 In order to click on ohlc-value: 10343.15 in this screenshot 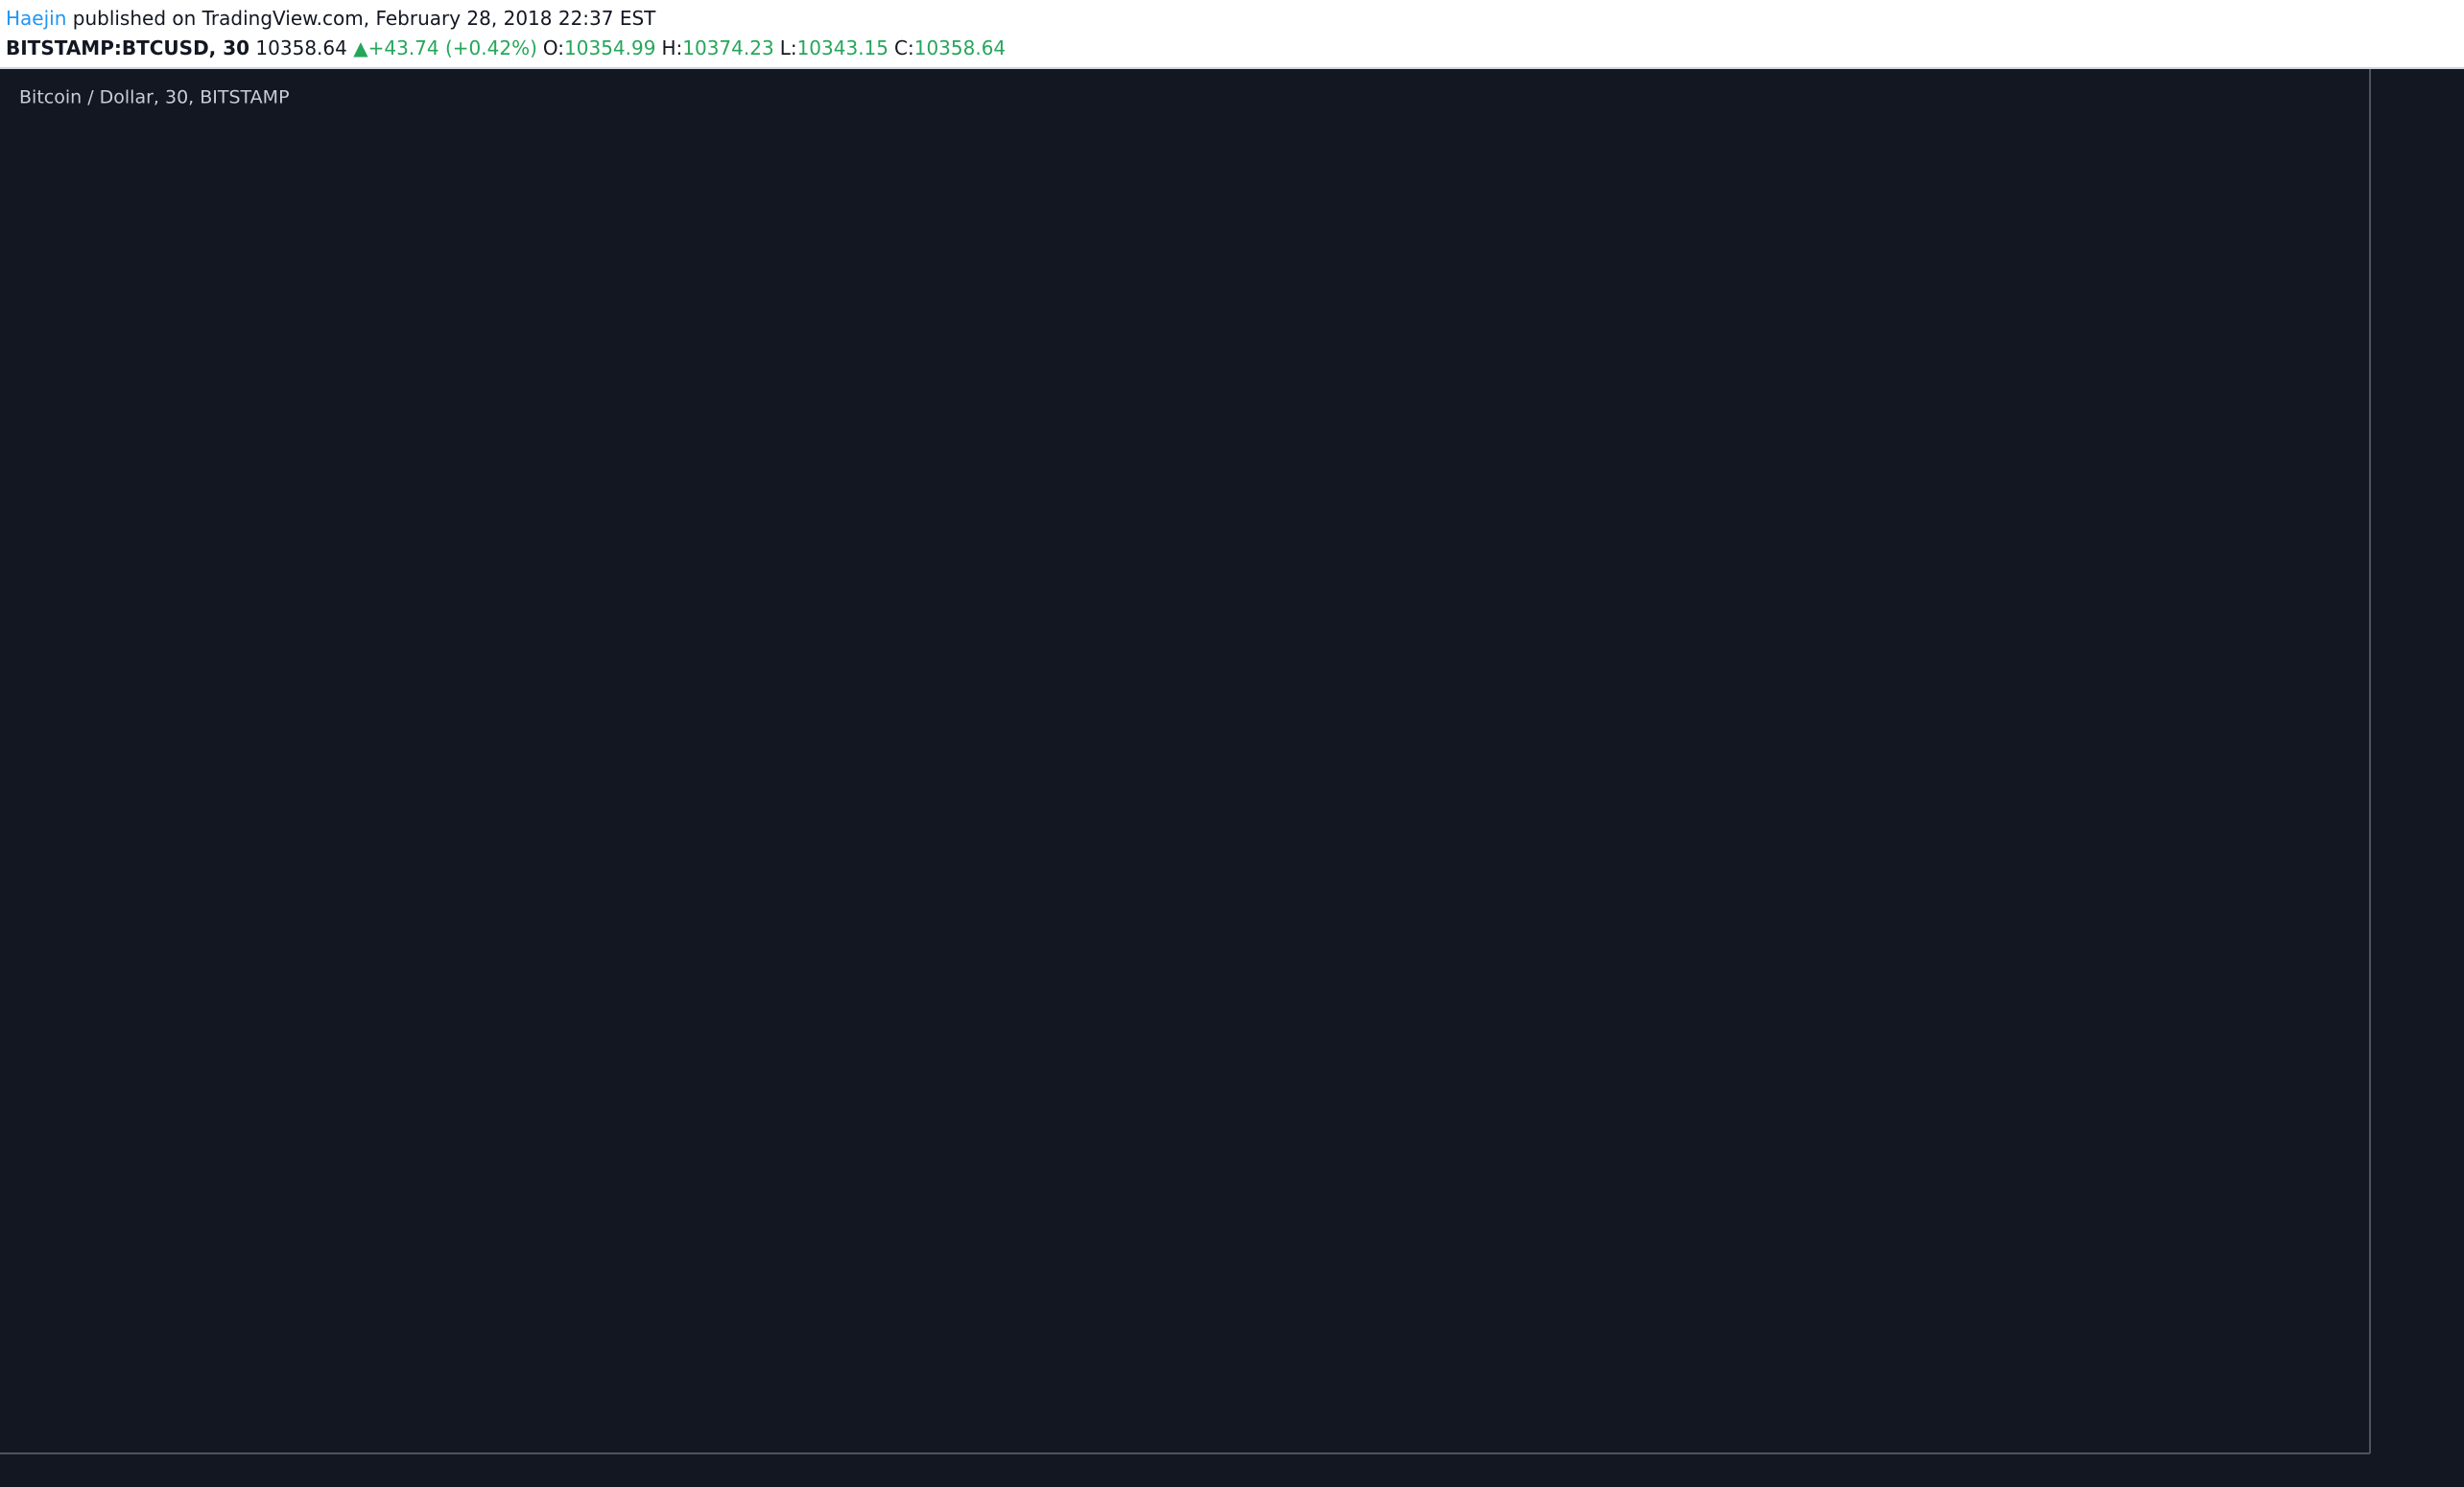, I will do `click(842, 47)`.